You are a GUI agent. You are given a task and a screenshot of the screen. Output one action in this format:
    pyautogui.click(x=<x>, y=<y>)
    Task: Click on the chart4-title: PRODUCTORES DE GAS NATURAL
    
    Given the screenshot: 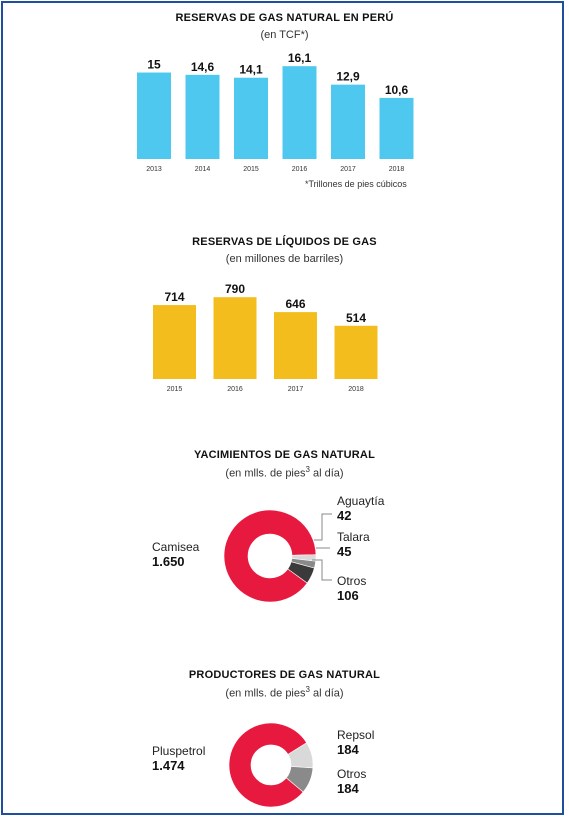 What is the action you would take?
    pyautogui.click(x=284, y=675)
    